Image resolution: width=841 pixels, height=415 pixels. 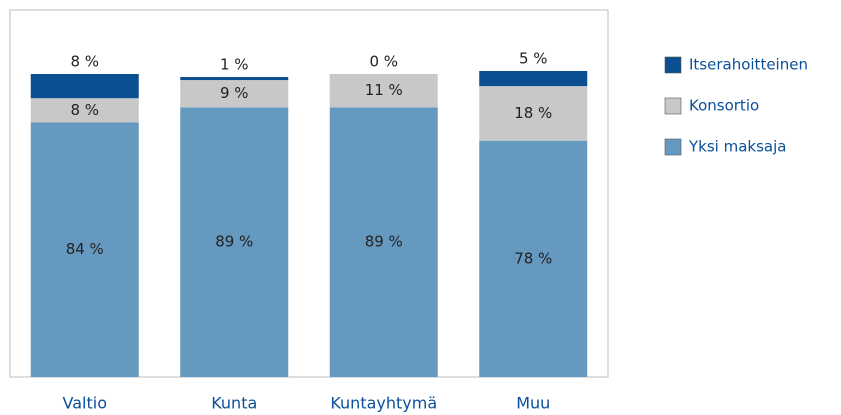 I want to click on x-tick-label: Valtio, so click(x=85, y=403).